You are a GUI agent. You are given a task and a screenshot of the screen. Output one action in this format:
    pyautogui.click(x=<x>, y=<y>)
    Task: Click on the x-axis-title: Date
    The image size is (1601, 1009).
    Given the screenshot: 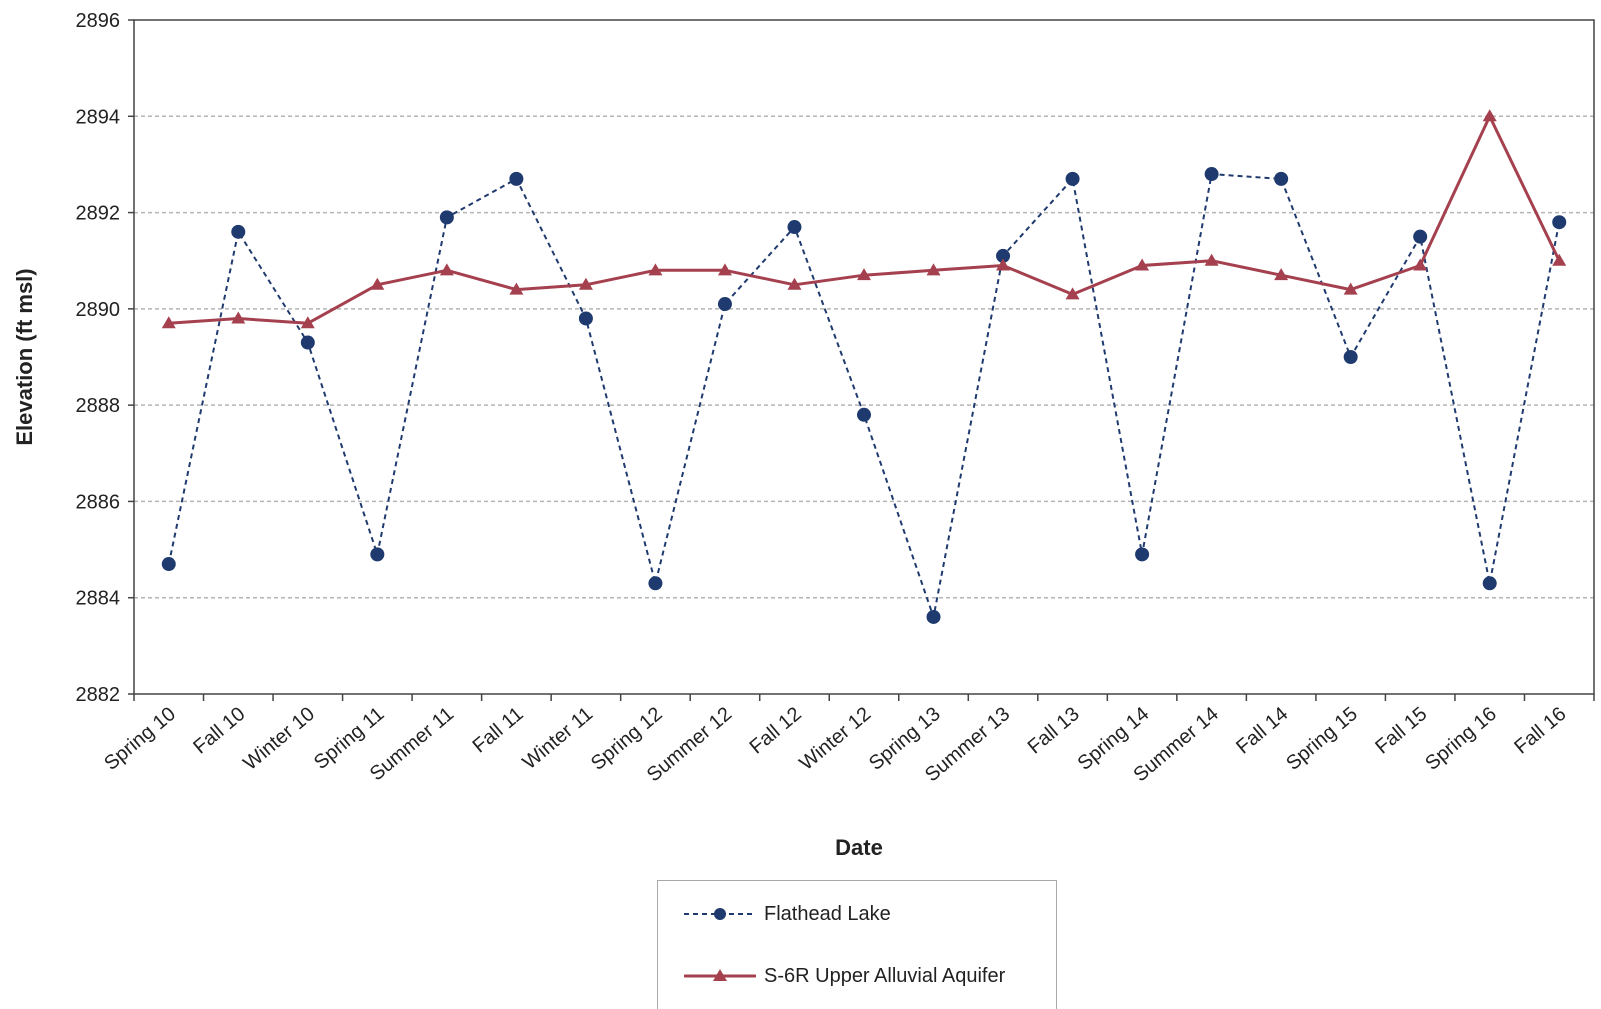 What is the action you would take?
    pyautogui.click(x=859, y=847)
    